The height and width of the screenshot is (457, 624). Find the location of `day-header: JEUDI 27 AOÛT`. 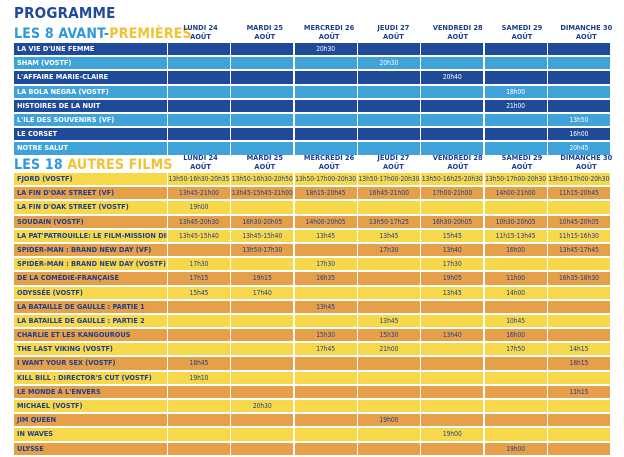

day-header: JEUDI 27 AOÛT is located at coordinates (393, 32).